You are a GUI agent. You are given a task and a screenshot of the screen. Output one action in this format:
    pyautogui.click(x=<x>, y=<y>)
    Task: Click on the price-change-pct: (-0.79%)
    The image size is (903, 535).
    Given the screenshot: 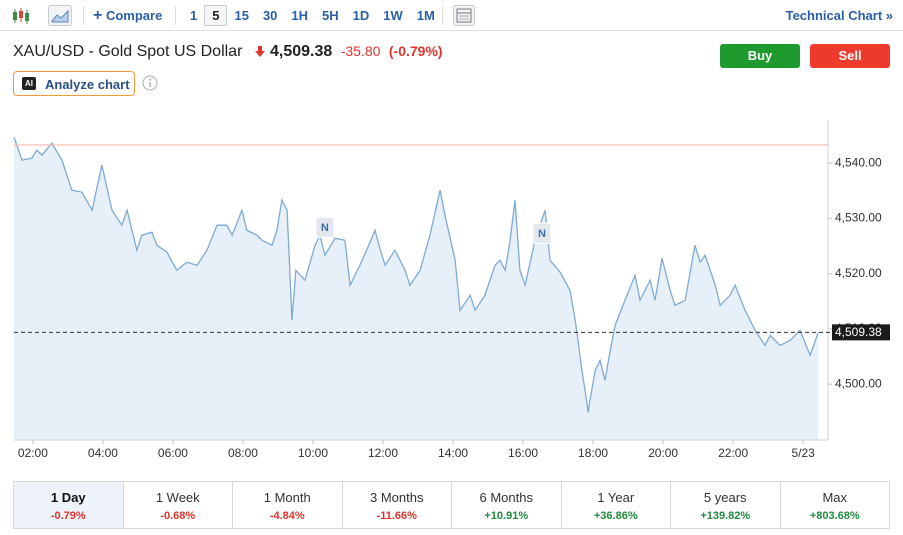 What is the action you would take?
    pyautogui.click(x=415, y=51)
    